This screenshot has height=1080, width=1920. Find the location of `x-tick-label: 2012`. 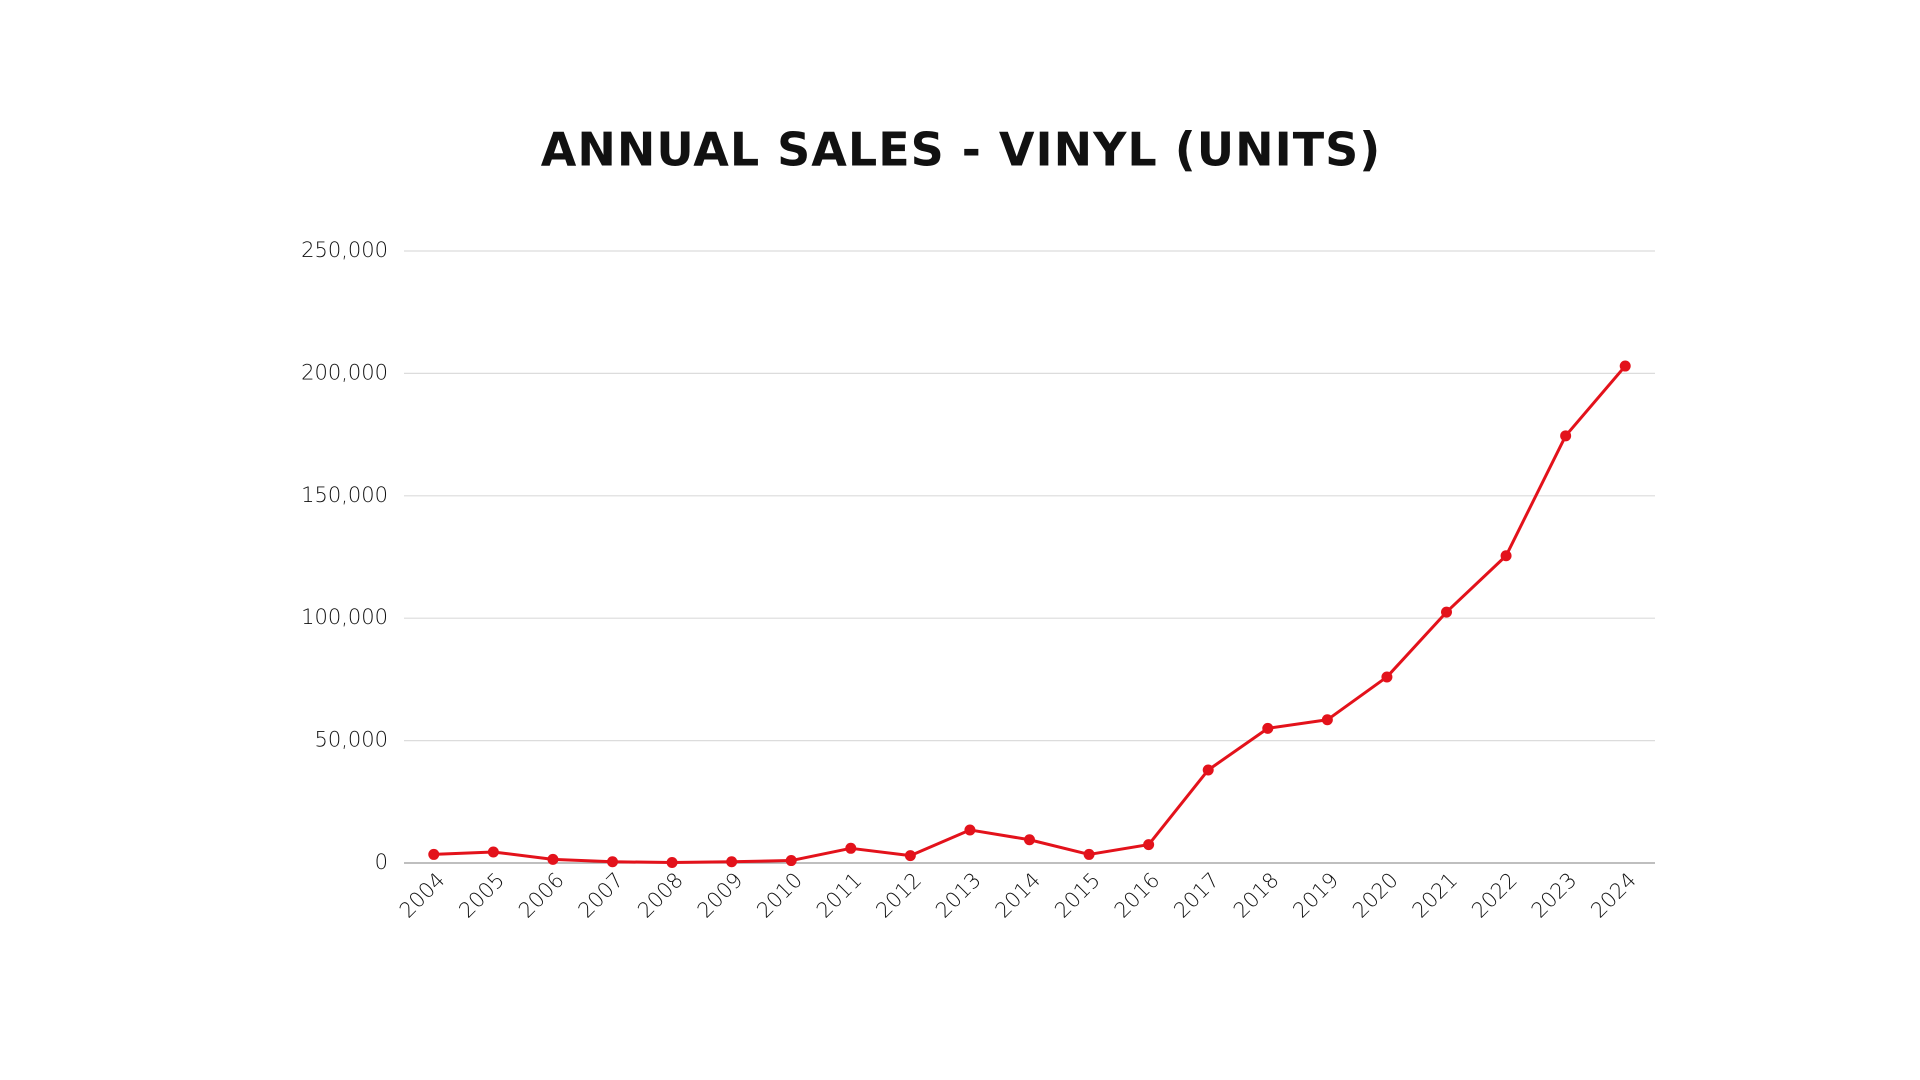

x-tick-label: 2012 is located at coordinates (898, 895).